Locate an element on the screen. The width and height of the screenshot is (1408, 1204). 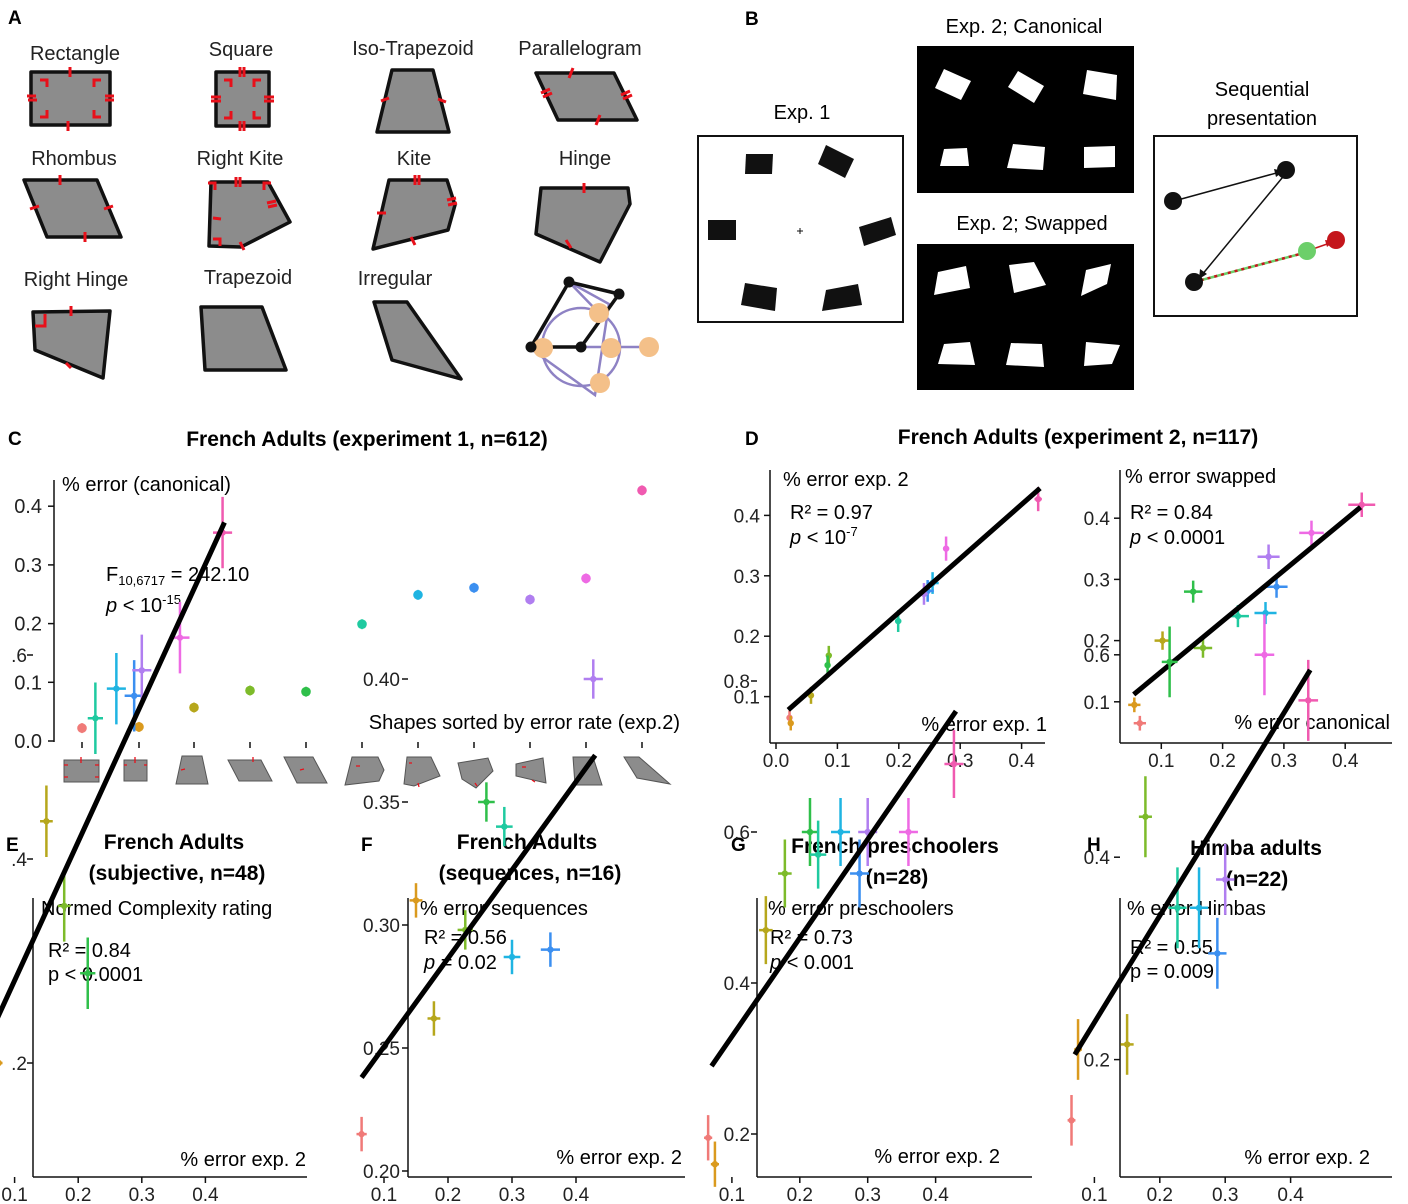
shape-label-parallelogram: Parallelogram is located at coordinates (579, 49).